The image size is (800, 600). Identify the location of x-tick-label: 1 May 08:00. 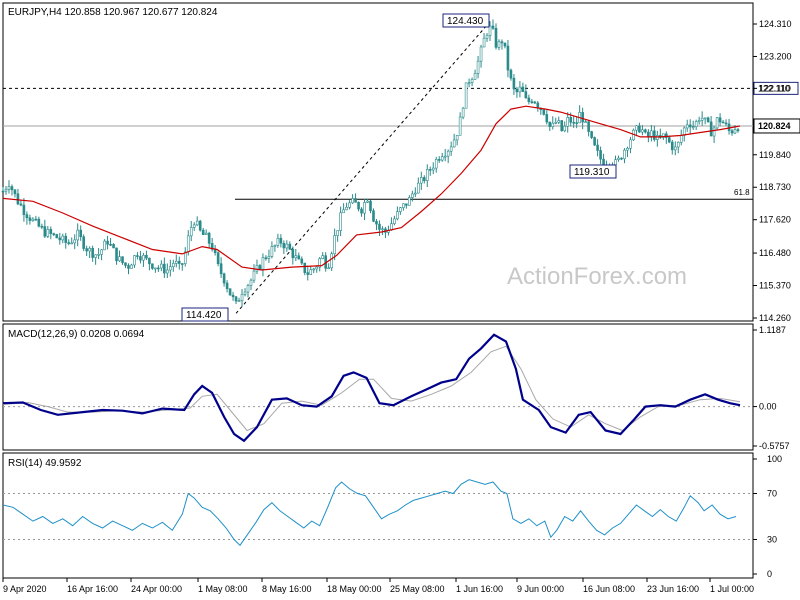
(223, 589).